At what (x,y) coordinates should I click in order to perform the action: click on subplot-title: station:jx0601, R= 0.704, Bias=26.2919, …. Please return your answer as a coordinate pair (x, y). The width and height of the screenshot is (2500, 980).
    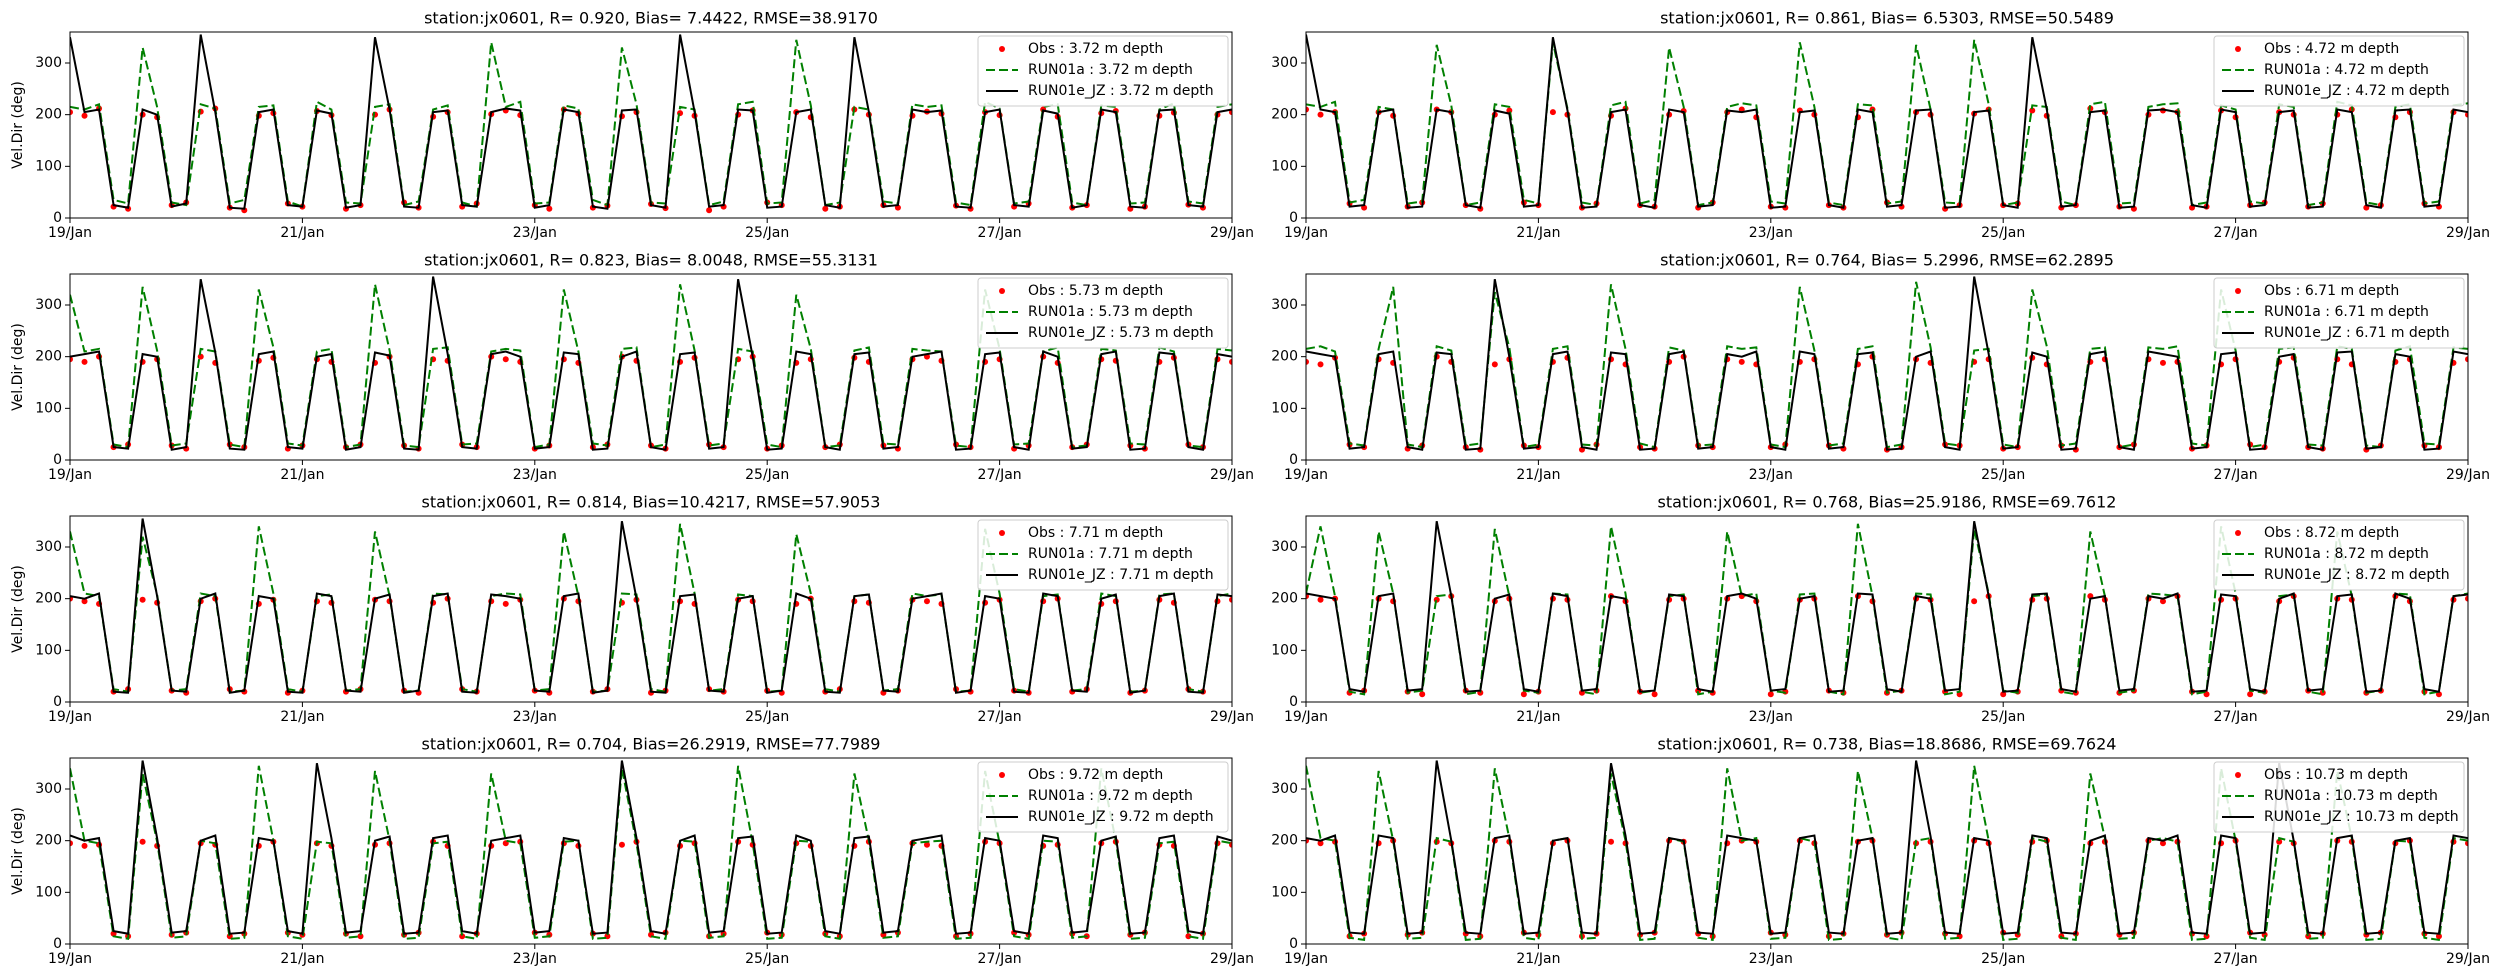
    Looking at the image, I should click on (651, 744).